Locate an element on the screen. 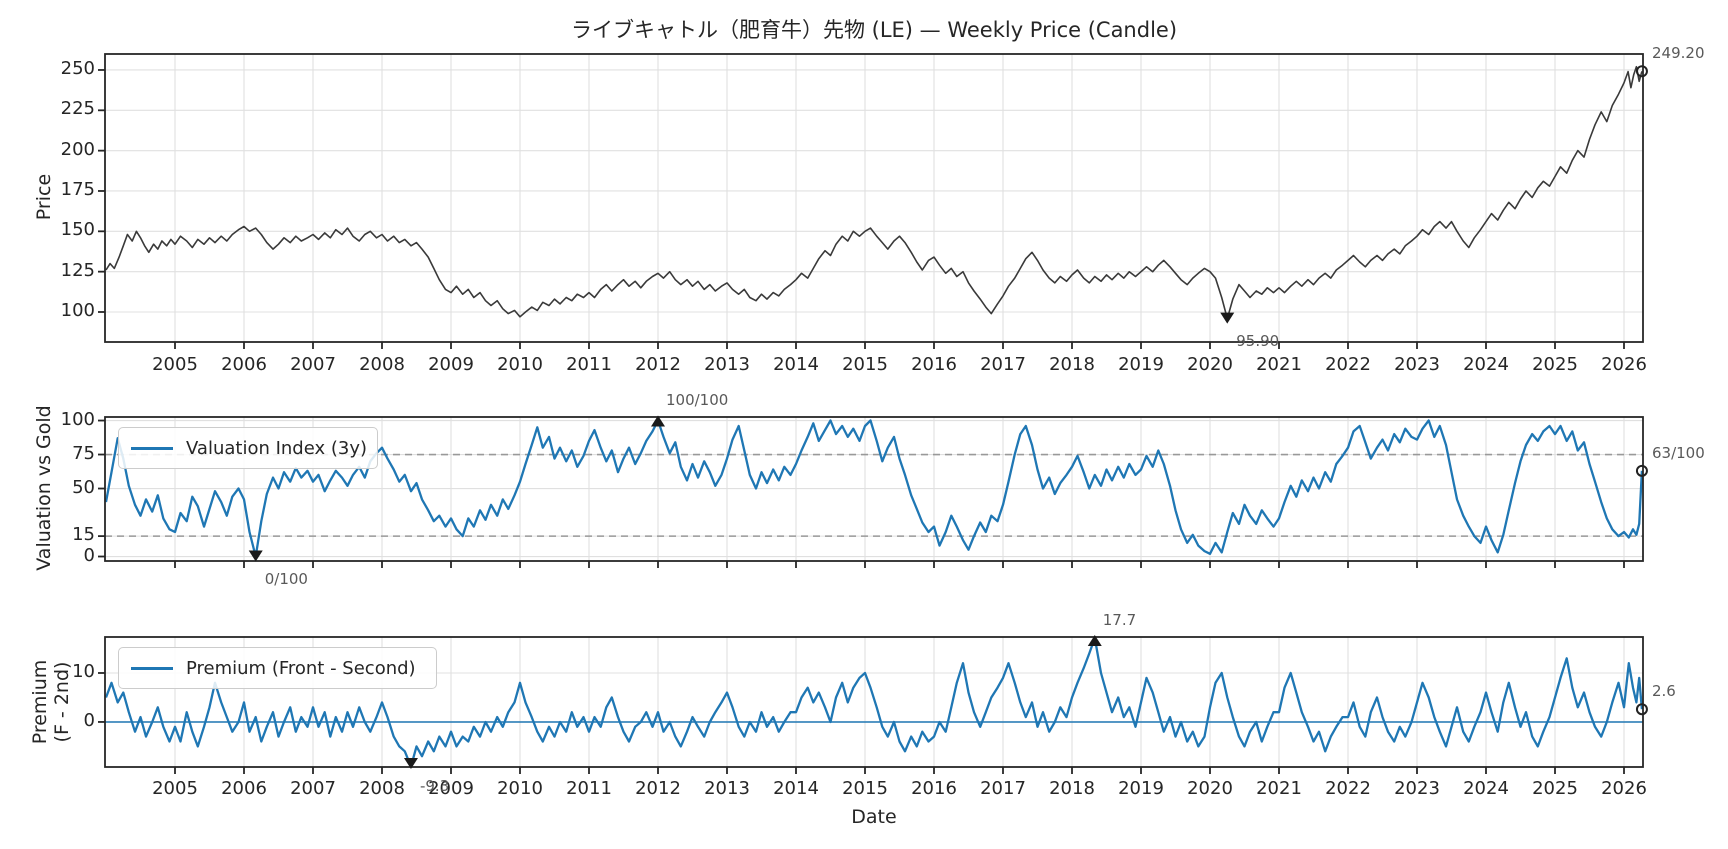  y-tick-label: 150 is located at coordinates (77, 230).